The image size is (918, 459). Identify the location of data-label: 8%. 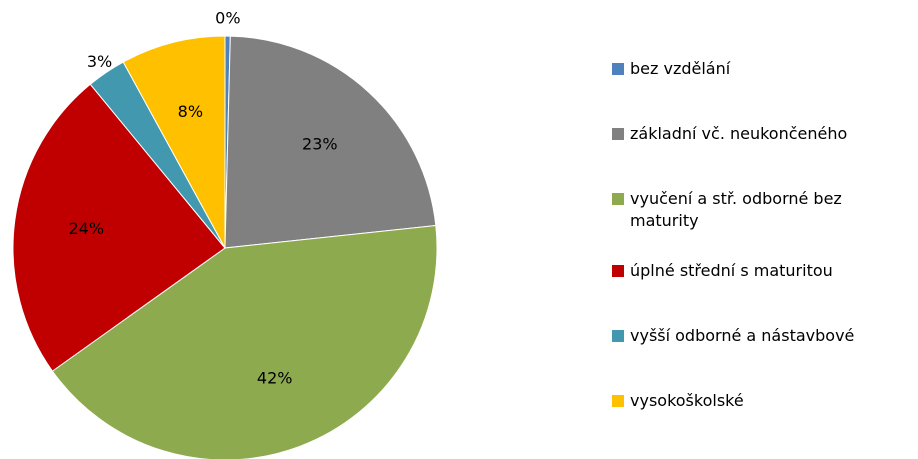
(190, 111).